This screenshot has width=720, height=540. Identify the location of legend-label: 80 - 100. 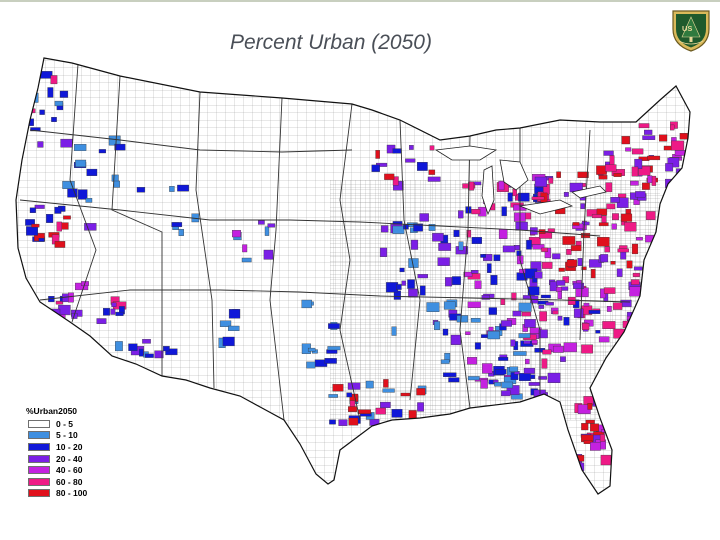
(72, 493).